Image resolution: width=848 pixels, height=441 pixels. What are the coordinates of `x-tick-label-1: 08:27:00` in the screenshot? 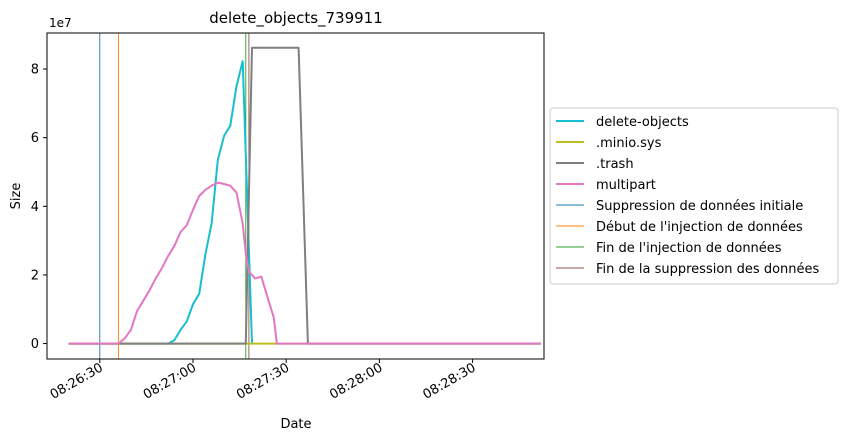 It's located at (170, 381).